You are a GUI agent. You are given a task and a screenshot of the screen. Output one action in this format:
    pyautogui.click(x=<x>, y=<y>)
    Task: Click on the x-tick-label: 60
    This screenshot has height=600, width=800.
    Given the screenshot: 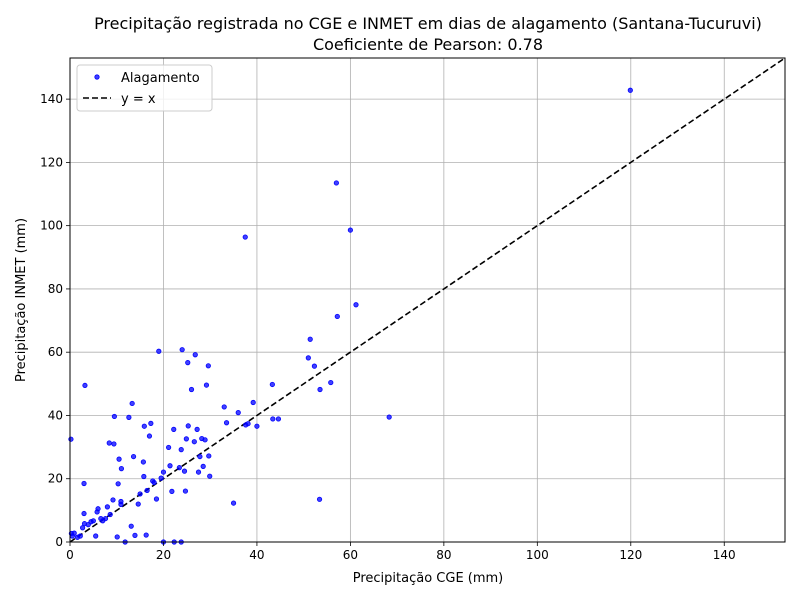 What is the action you would take?
    pyautogui.click(x=350, y=555)
    